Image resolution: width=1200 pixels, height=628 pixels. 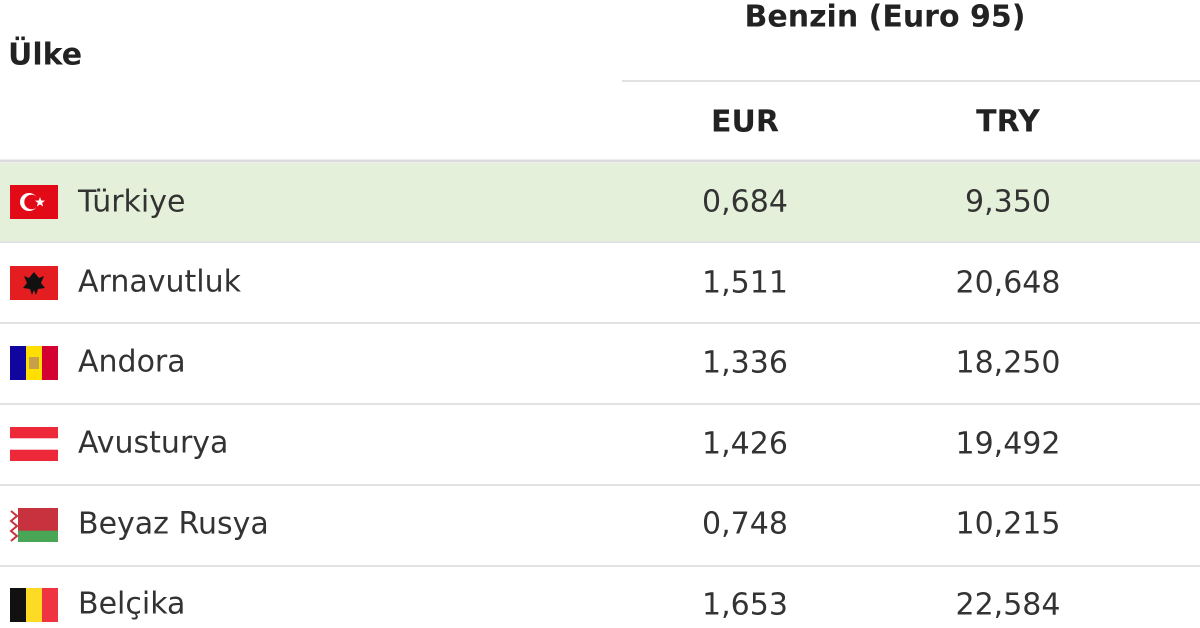 What do you see at coordinates (34, 444) in the screenshot?
I see `flag-austria` at bounding box center [34, 444].